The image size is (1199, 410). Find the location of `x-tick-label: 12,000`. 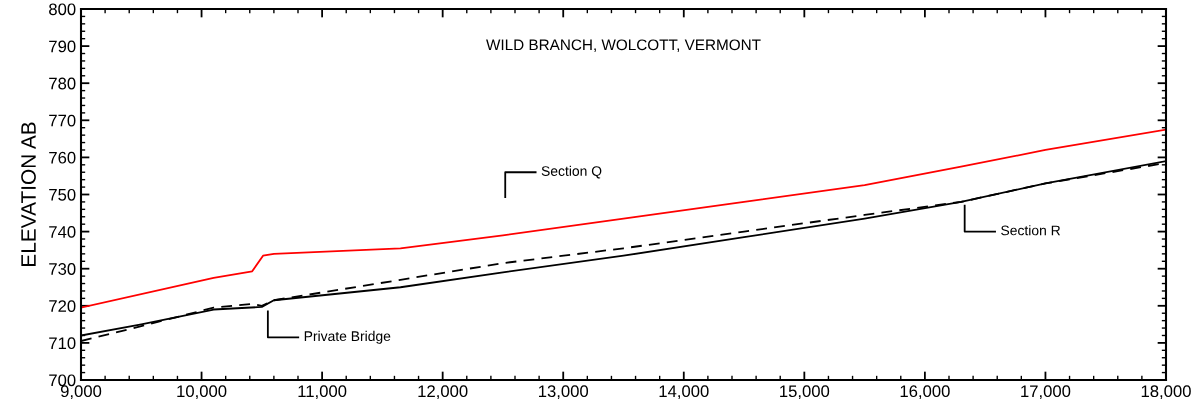

x-tick-label: 12,000 is located at coordinates (443, 392).